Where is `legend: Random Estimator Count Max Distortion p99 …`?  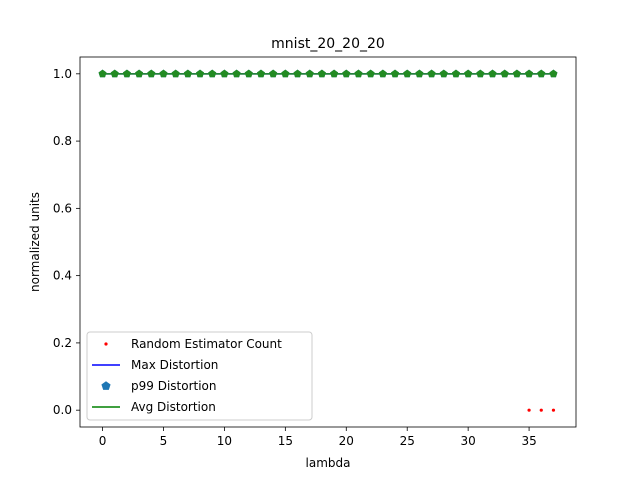
legend: Random Estimator Count Max Distortion p99 … is located at coordinates (199, 376).